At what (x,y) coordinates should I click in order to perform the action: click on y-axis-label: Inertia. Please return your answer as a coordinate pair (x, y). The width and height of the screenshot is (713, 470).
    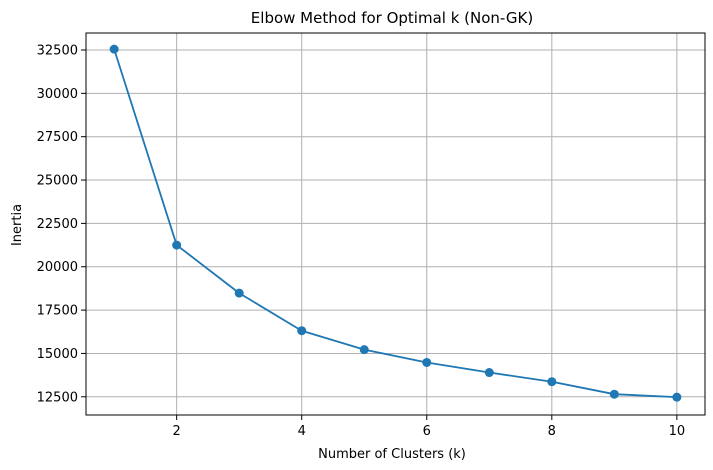
    Looking at the image, I should click on (17, 225).